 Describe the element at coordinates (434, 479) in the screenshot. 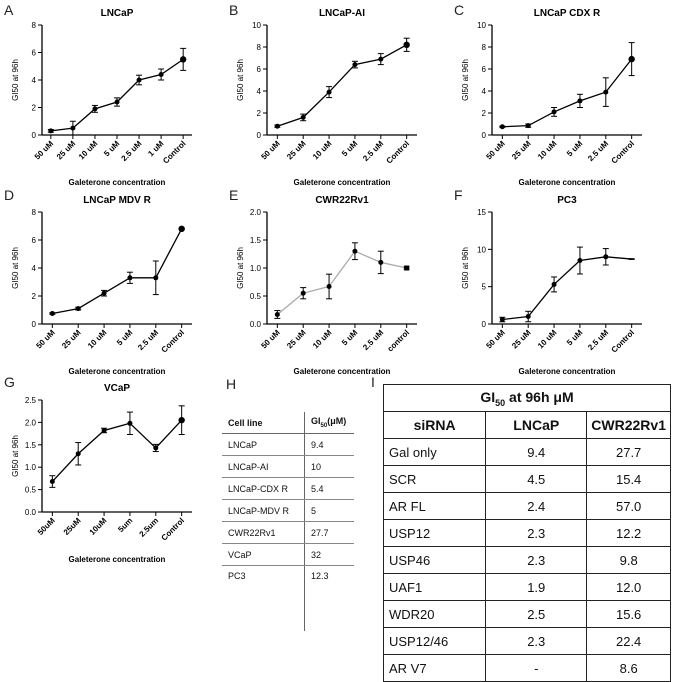

I see `sirna-name: SCR` at that location.